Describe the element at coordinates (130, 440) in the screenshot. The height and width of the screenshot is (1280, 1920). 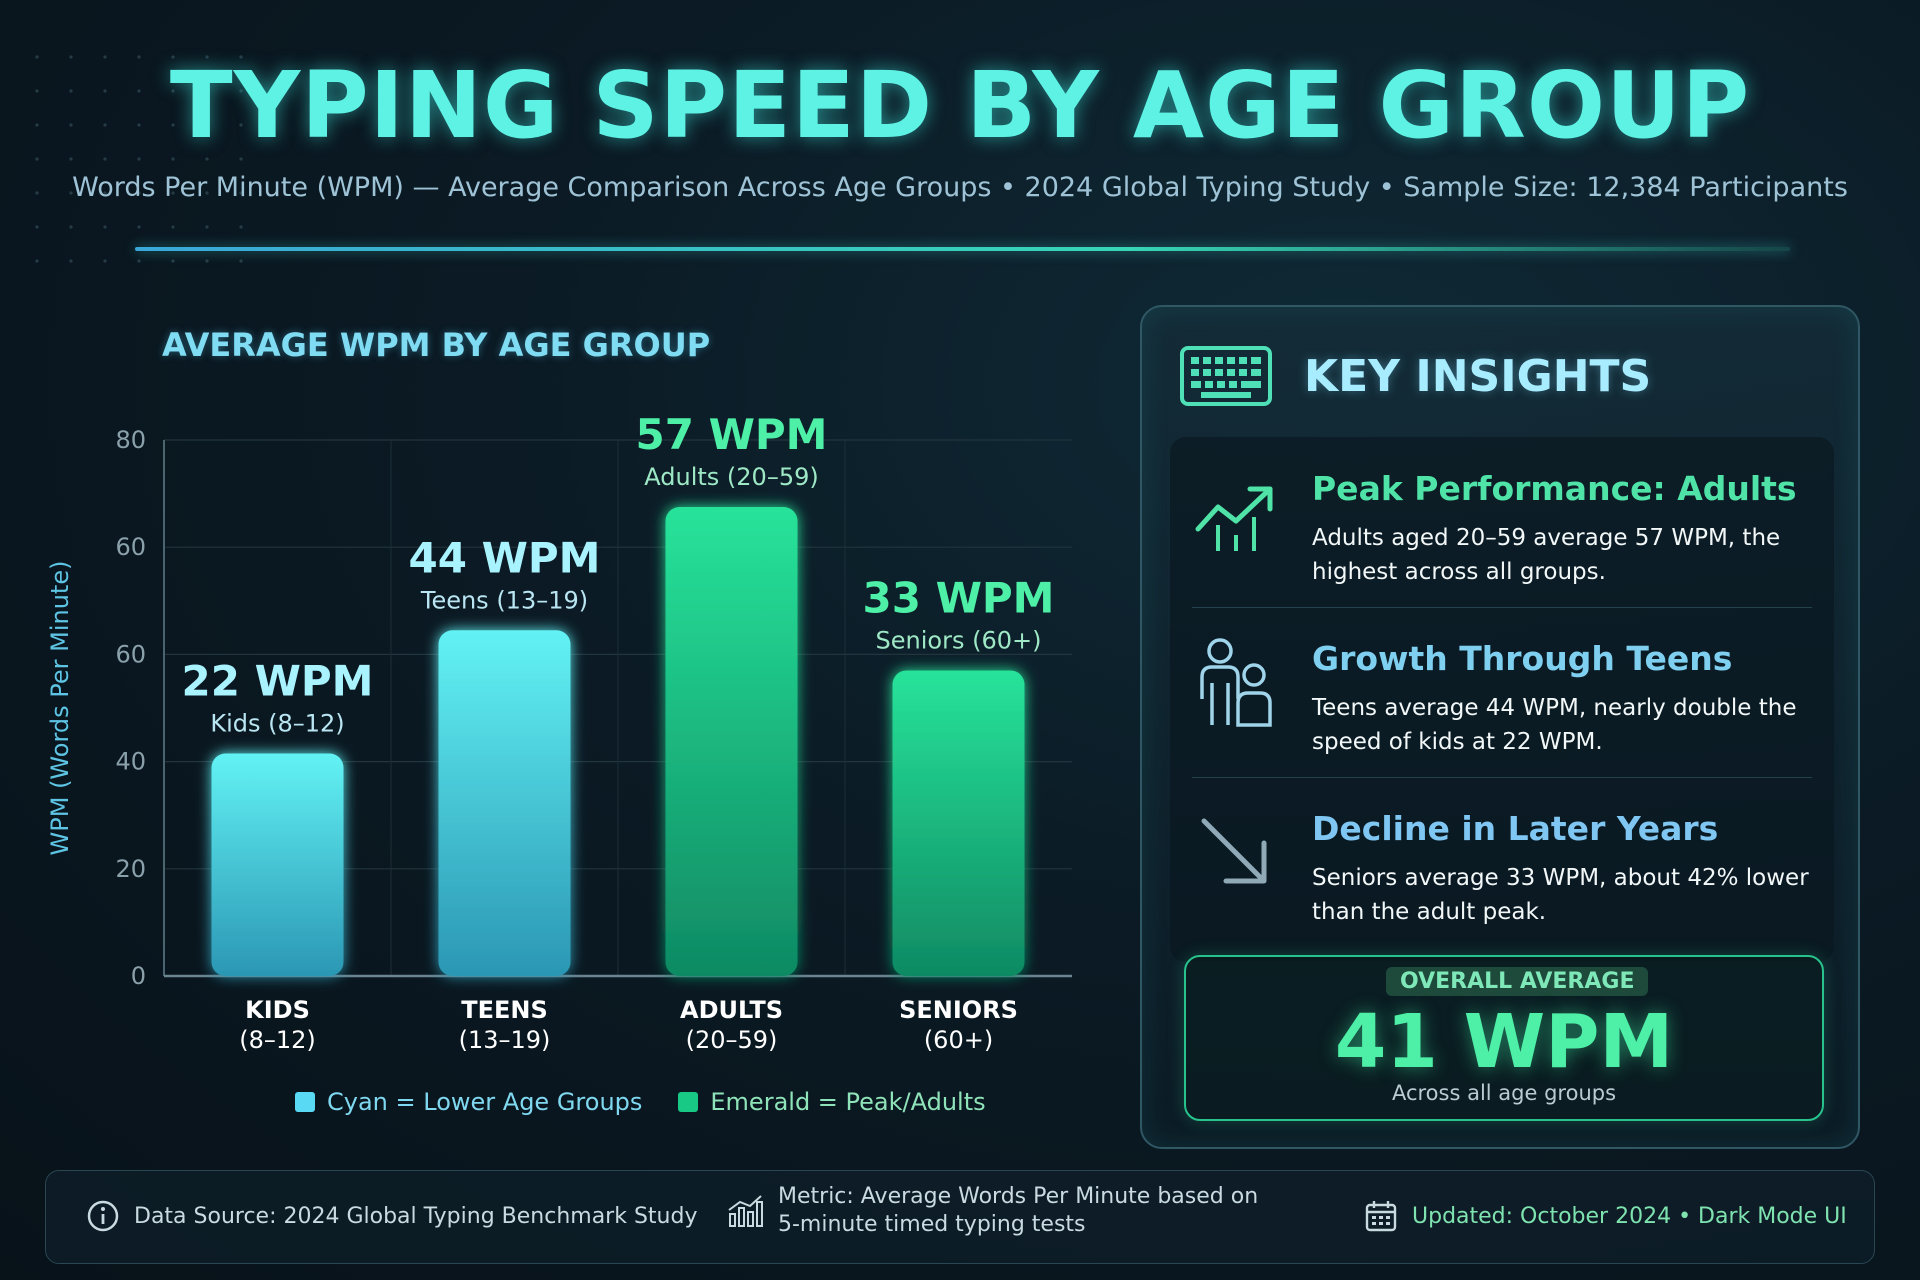
I see `y-tick-label: 80` at that location.